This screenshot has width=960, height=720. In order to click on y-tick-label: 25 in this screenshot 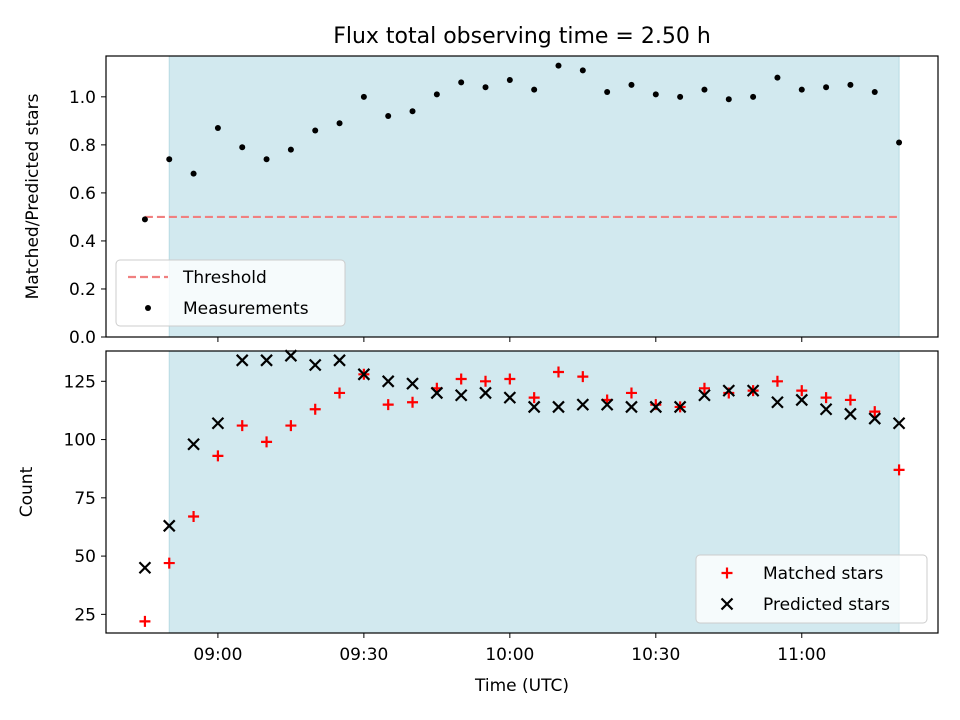, I will do `click(85, 615)`.